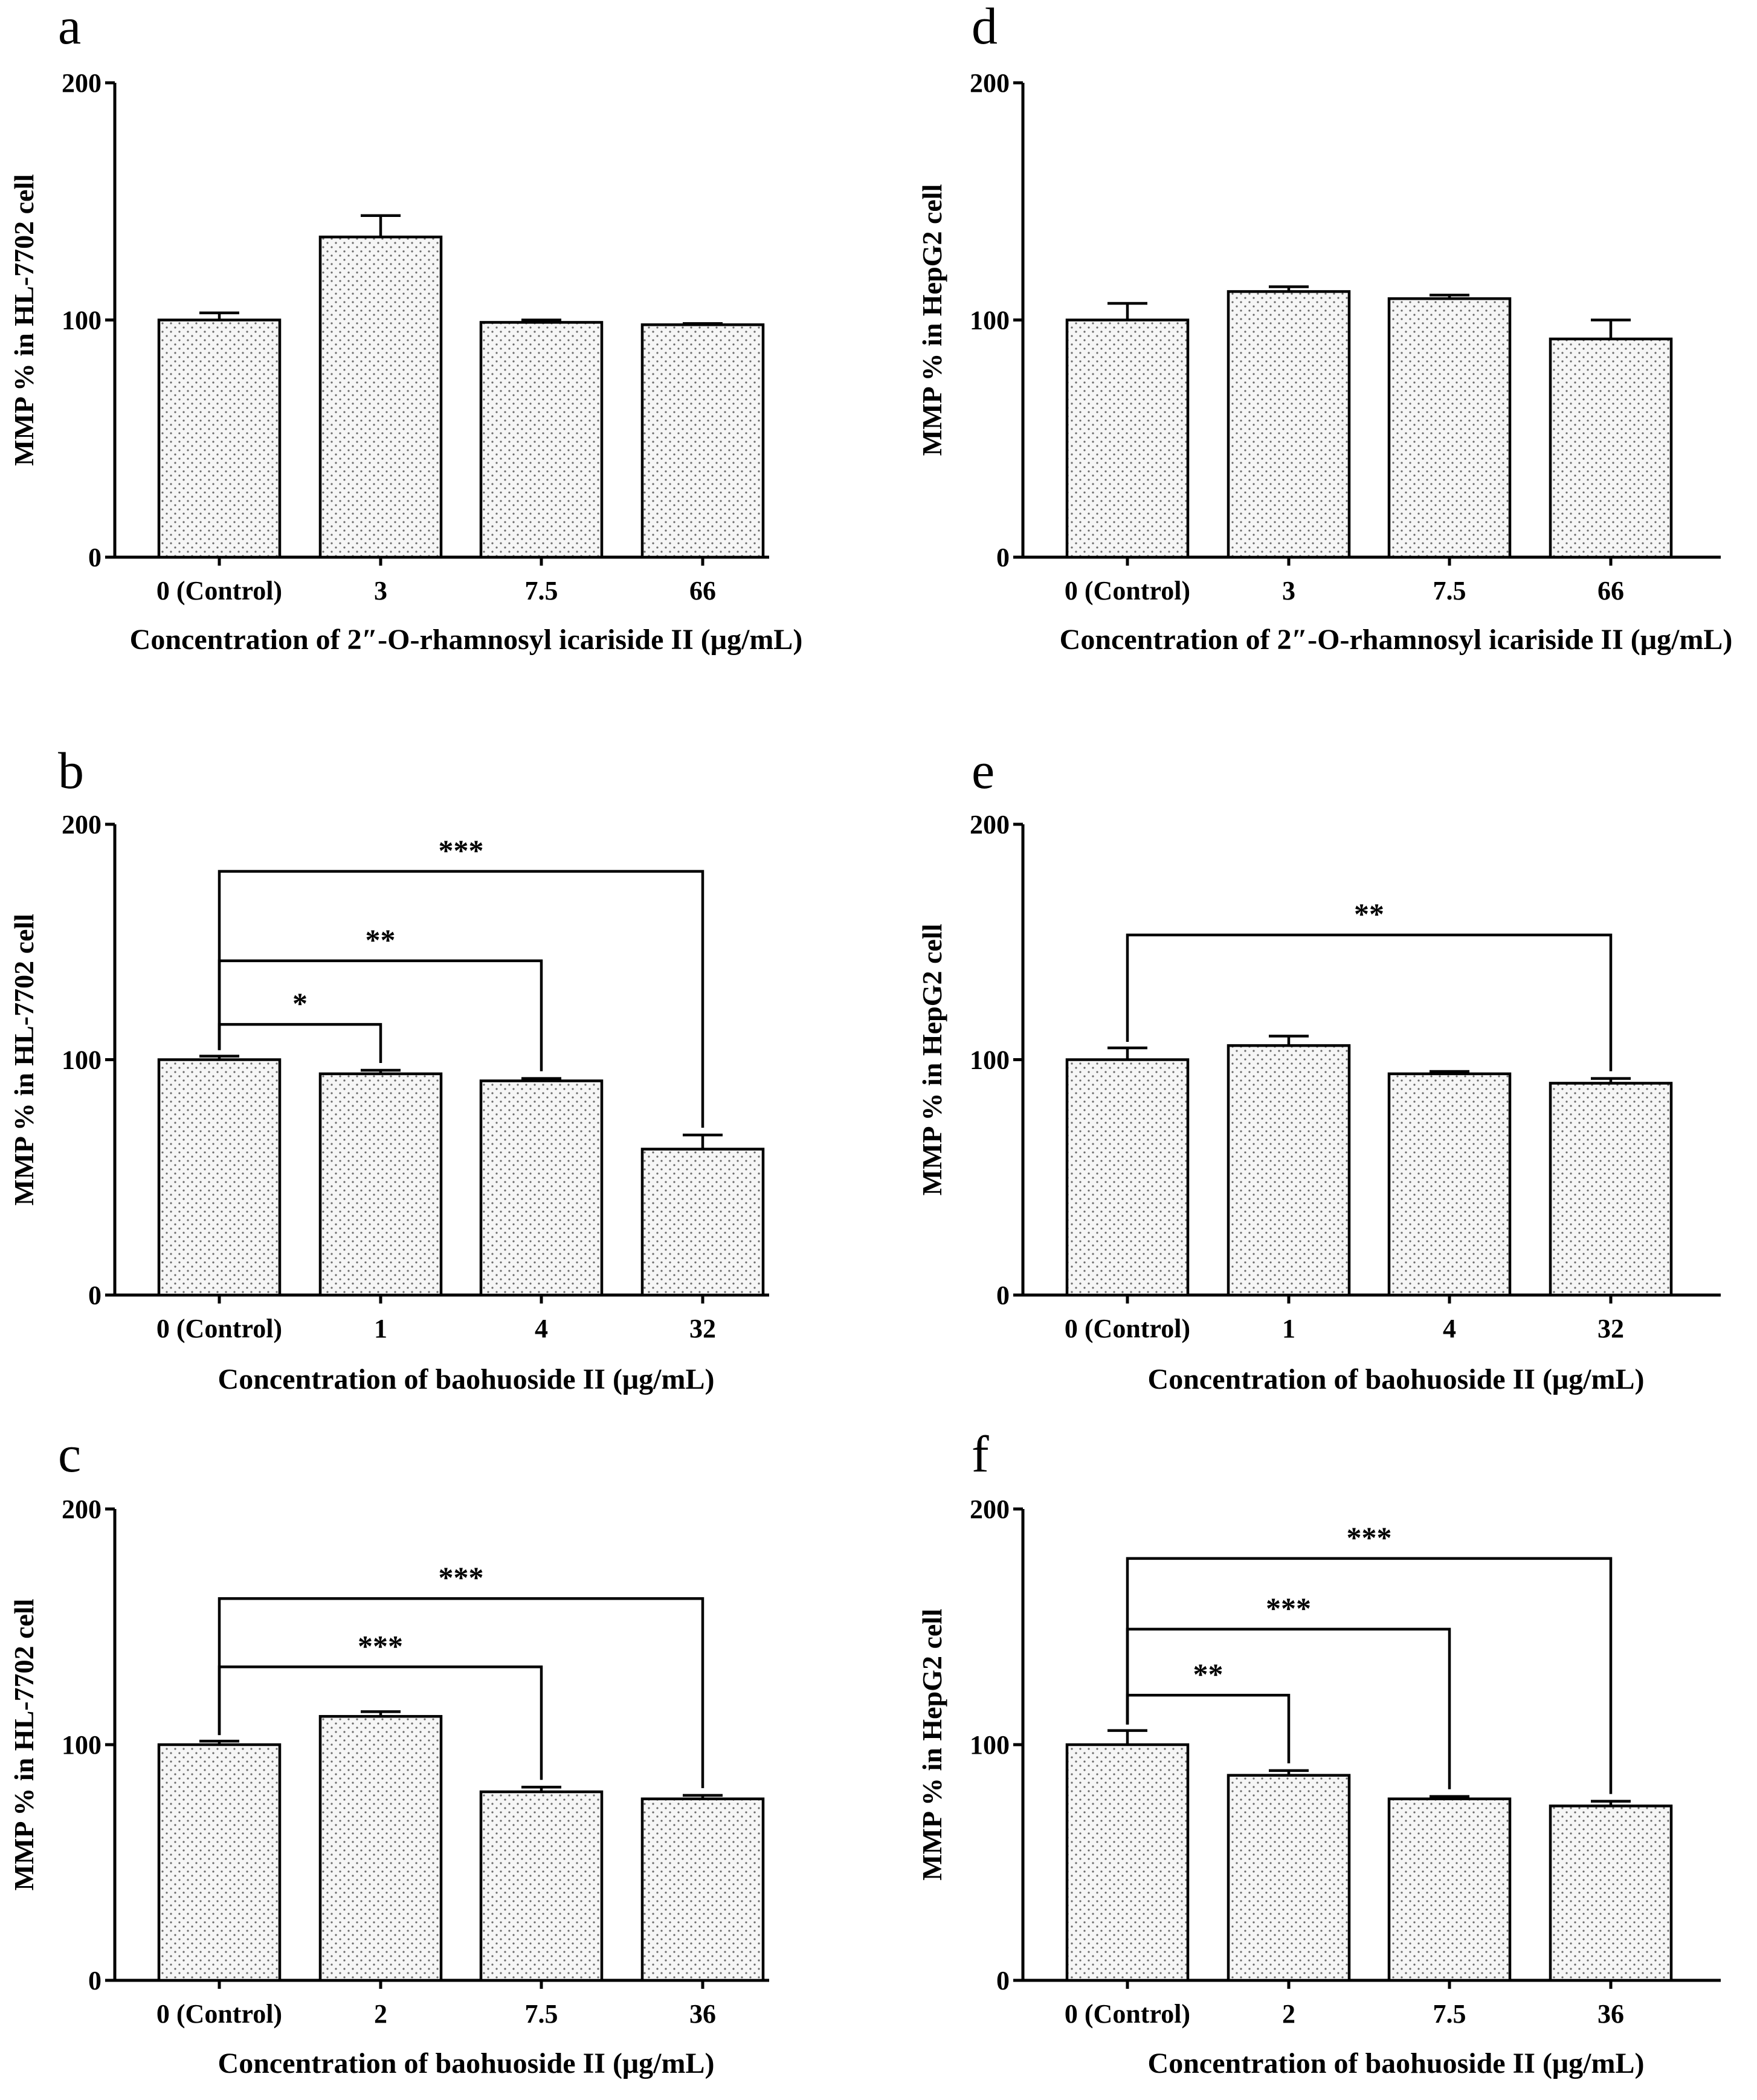  I want to click on x-category-label: 36, so click(1611, 2014).